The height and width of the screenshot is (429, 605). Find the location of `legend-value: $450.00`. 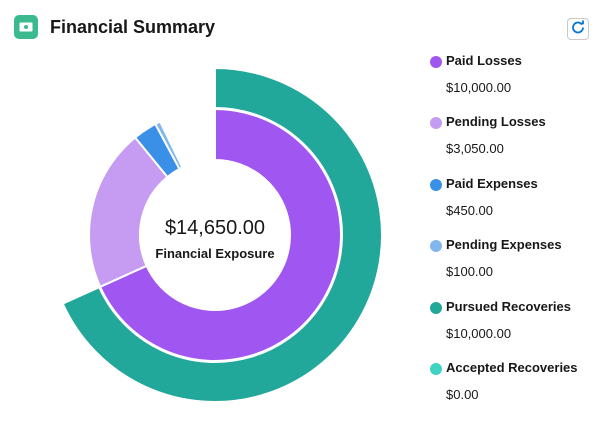

legend-value: $450.00 is located at coordinates (469, 210).